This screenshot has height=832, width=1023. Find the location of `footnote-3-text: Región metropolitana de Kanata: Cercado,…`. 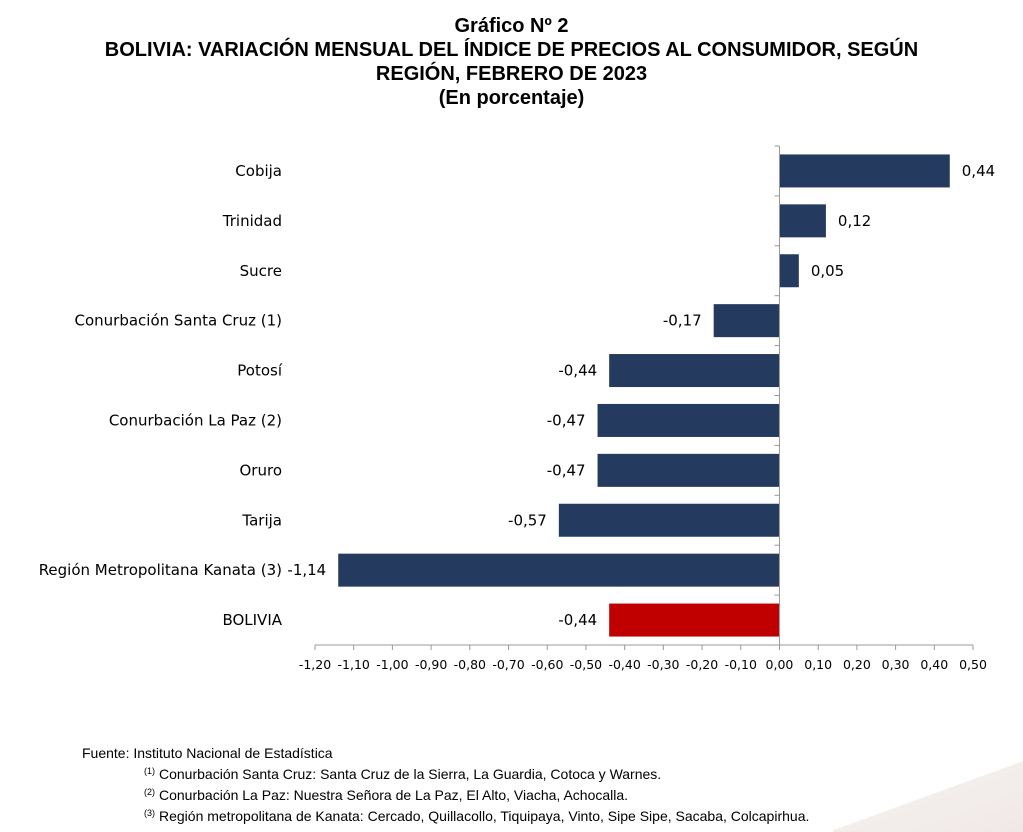

footnote-3-text: Región metropolitana de Kanata: Cercado,… is located at coordinates (484, 816).